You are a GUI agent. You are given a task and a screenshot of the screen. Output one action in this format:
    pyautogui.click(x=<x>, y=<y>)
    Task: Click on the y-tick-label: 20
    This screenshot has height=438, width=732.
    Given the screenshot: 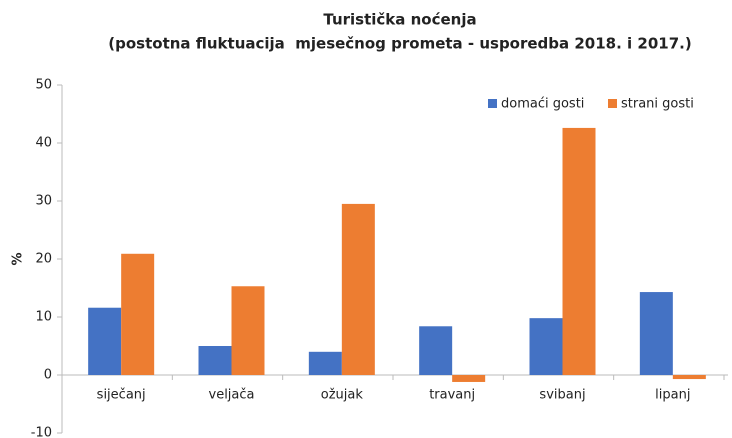 What is the action you would take?
    pyautogui.click(x=43, y=259)
    